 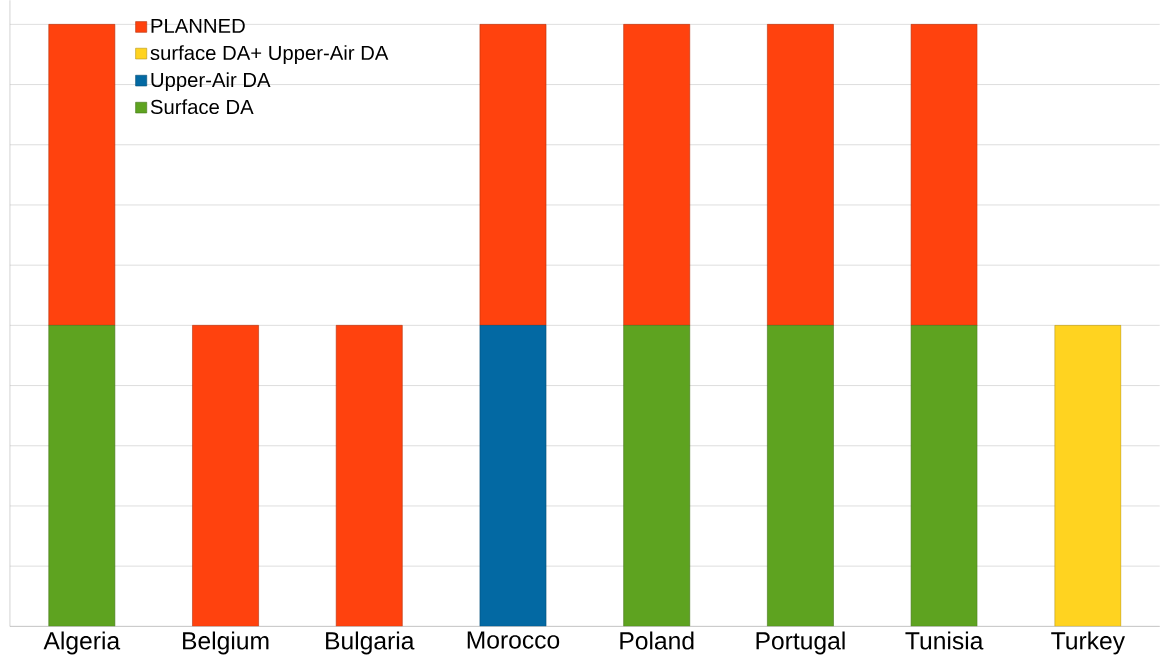 I want to click on legend-label: PLANNED, so click(x=198, y=25).